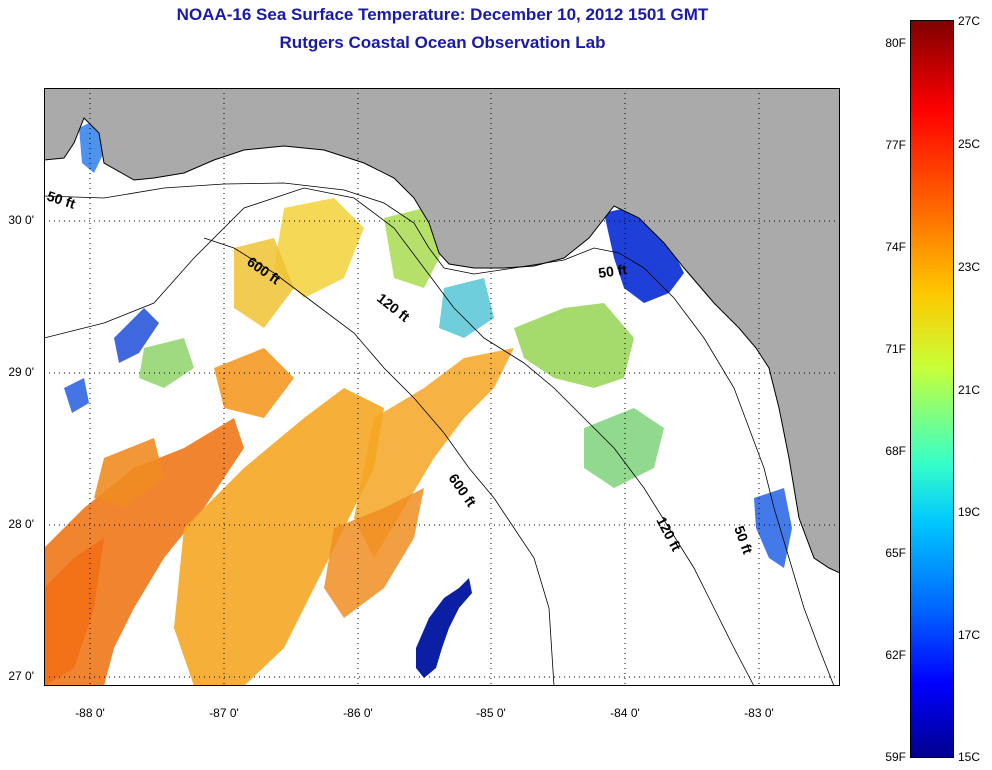 This screenshot has height=770, width=992. I want to click on colorbar-f-label-74: 74F, so click(895, 247).